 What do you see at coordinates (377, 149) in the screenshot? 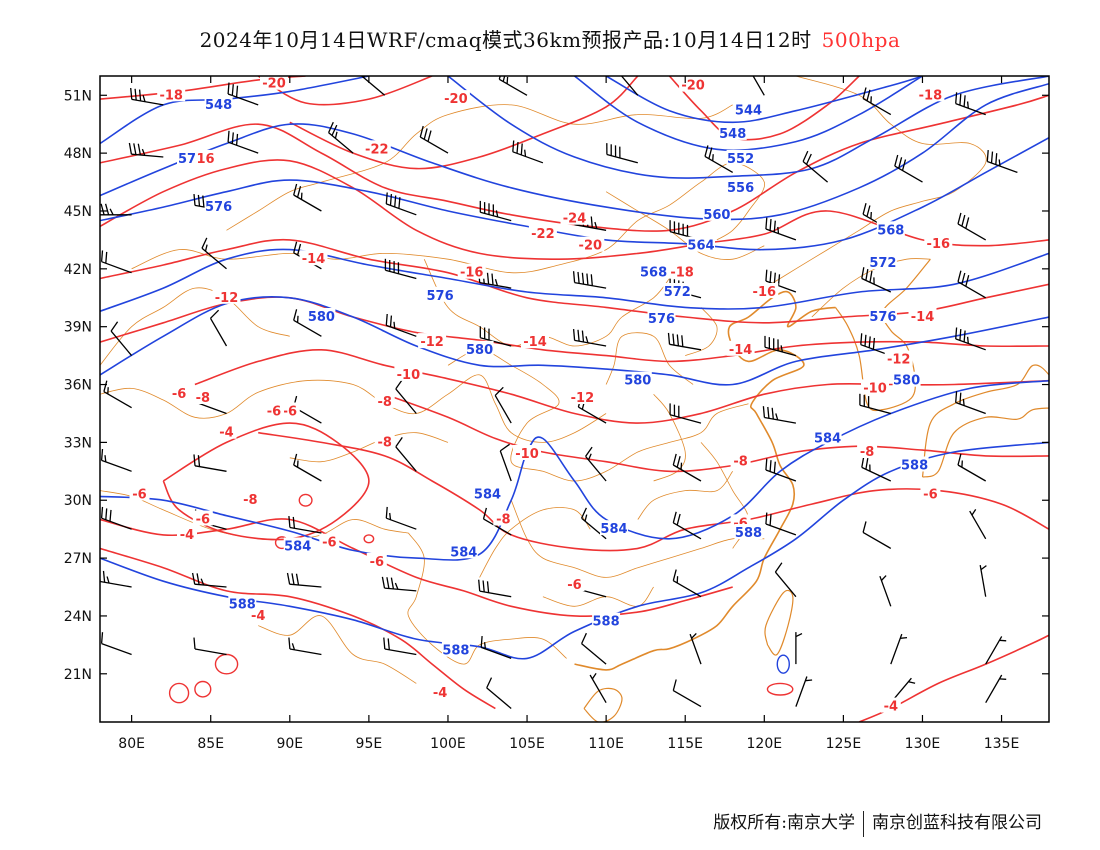
I see `temperature-label: -22` at bounding box center [377, 149].